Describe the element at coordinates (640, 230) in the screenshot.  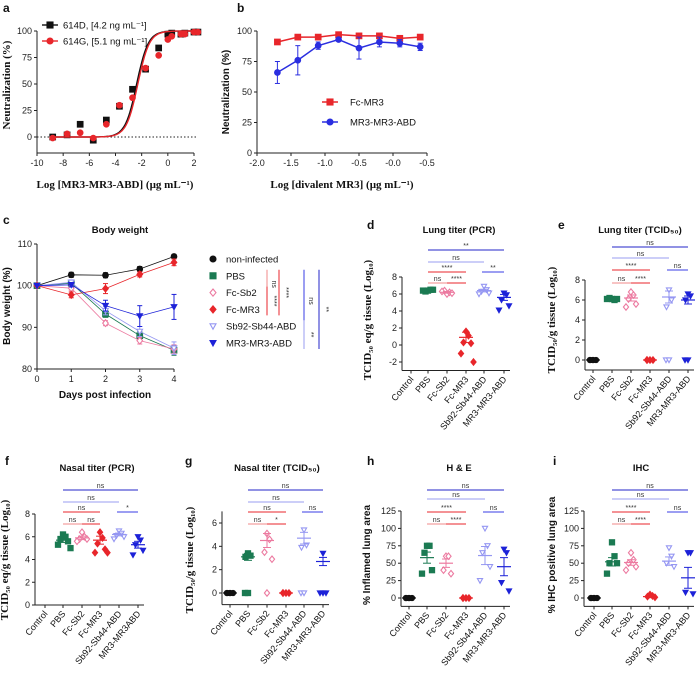
I see `chart-title: Lung titer (TCID₅₀)` at that location.